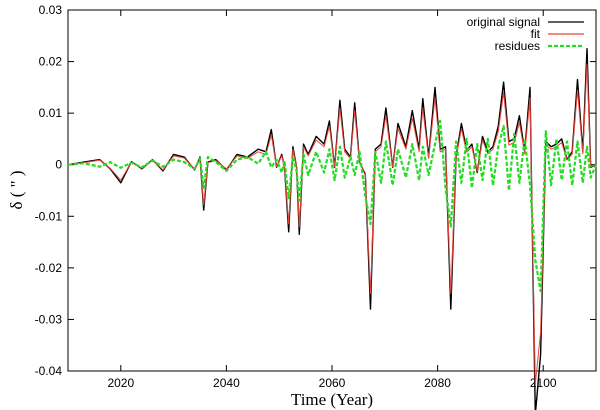  Describe the element at coordinates (49, 268) in the screenshot. I see `y-tick-label: -0.02` at that location.